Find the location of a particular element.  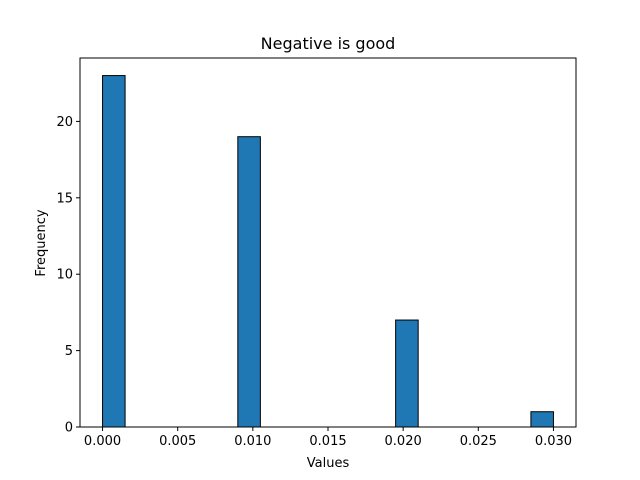

x-tick-label: 0.015 is located at coordinates (327, 441).